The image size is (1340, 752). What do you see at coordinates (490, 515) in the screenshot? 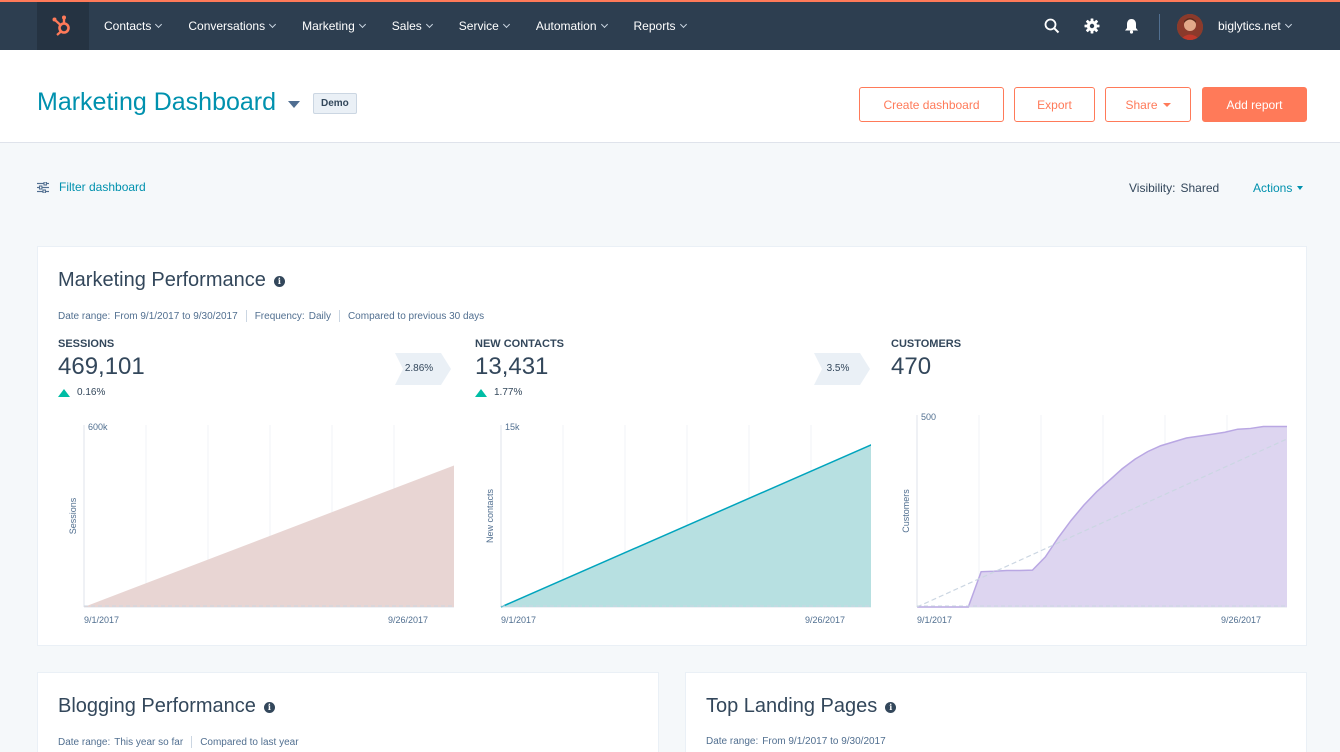
I see `y-axis-label: New contacts` at bounding box center [490, 515].